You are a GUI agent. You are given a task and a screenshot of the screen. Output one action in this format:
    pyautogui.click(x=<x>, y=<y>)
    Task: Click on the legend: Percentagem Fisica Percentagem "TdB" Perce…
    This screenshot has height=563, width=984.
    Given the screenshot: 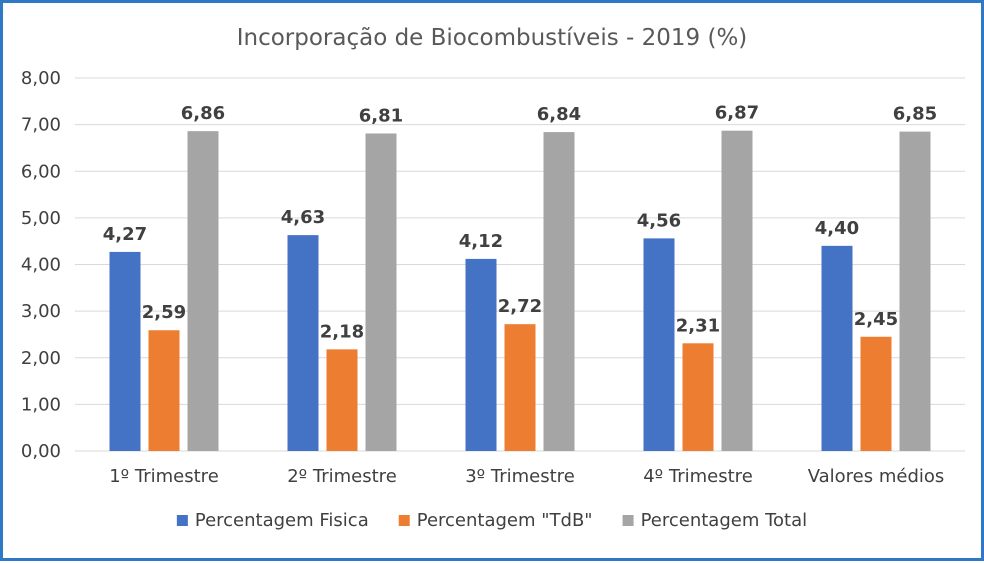 What is the action you would take?
    pyautogui.click(x=492, y=520)
    